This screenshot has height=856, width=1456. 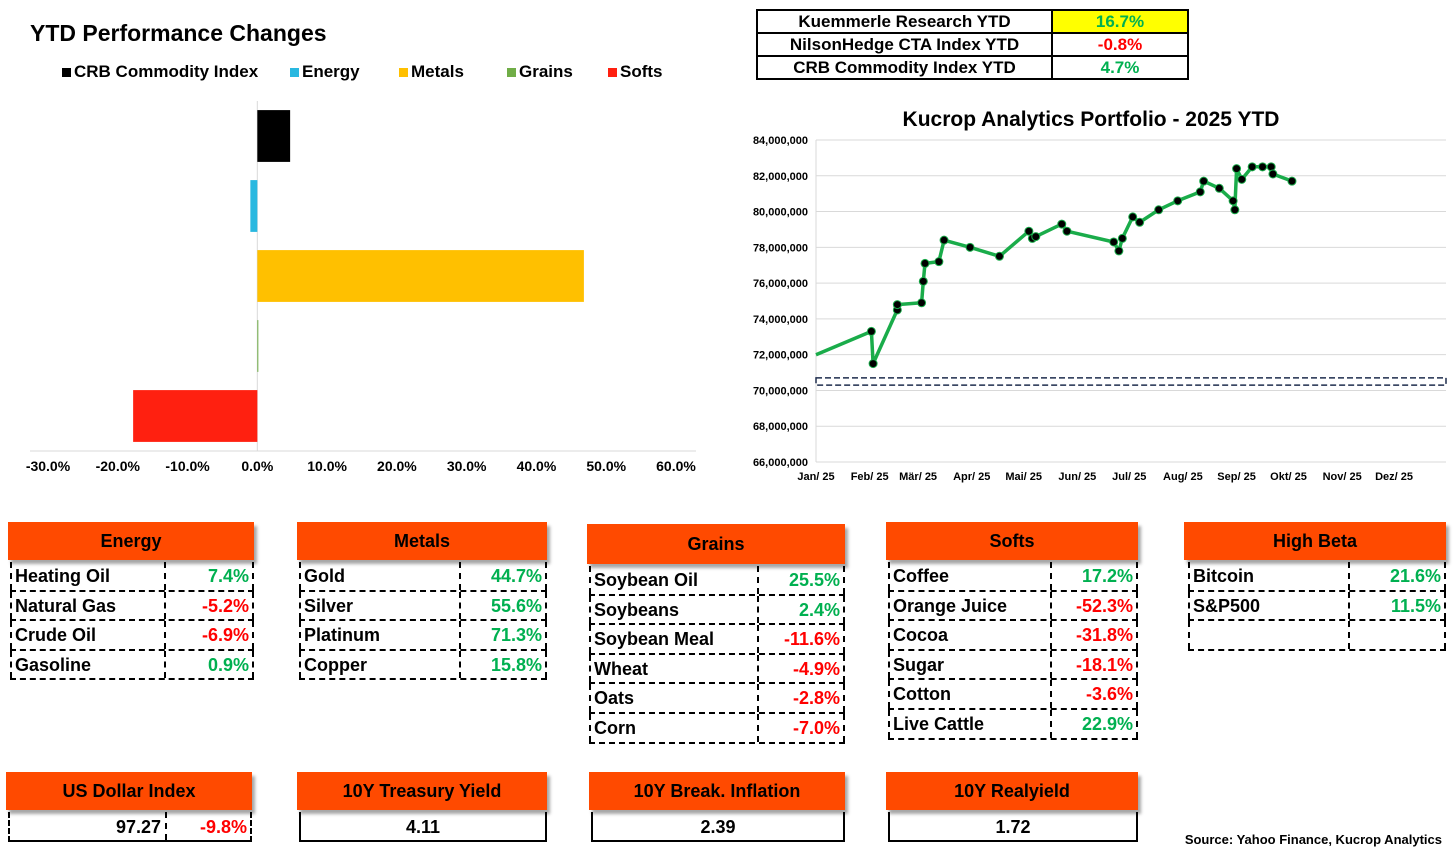 What do you see at coordinates (1095, 723) in the screenshot?
I see `row-value: 22.9%` at bounding box center [1095, 723].